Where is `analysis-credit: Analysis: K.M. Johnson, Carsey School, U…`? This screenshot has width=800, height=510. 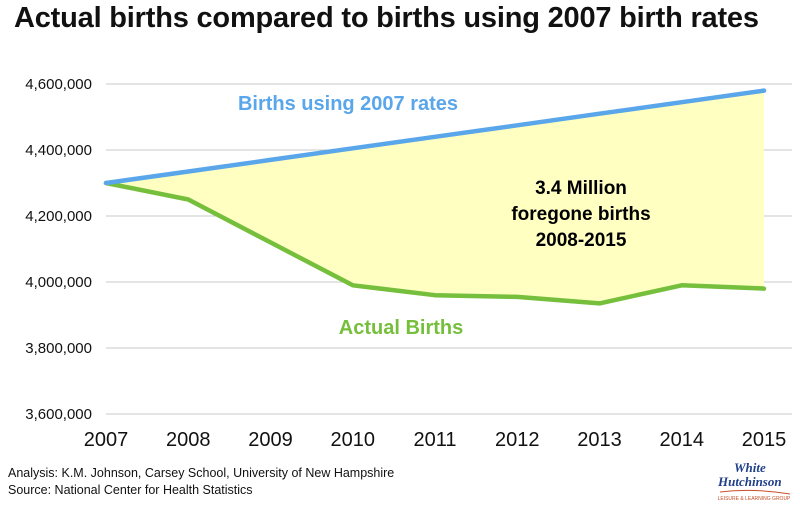 analysis-credit: Analysis: K.M. Johnson, Carsey School, U… is located at coordinates (201, 473).